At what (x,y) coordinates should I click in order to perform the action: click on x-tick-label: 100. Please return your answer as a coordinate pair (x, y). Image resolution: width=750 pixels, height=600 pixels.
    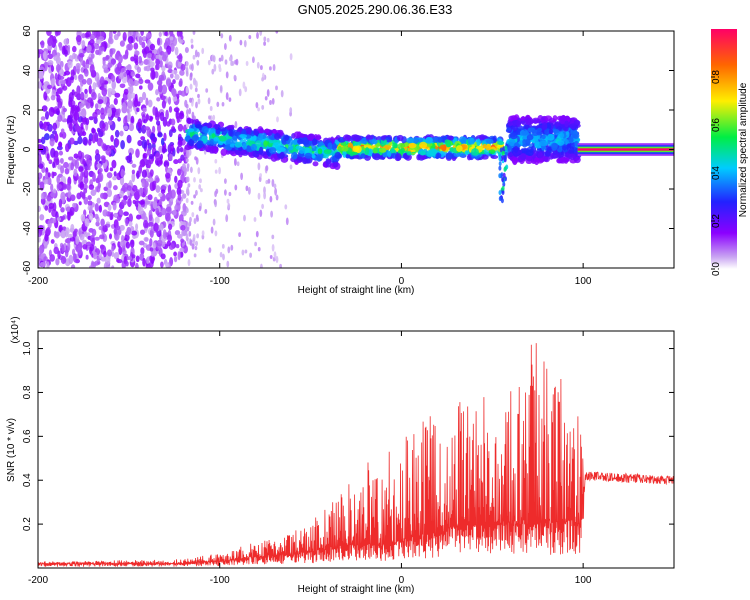
    Looking at the image, I should click on (583, 281).